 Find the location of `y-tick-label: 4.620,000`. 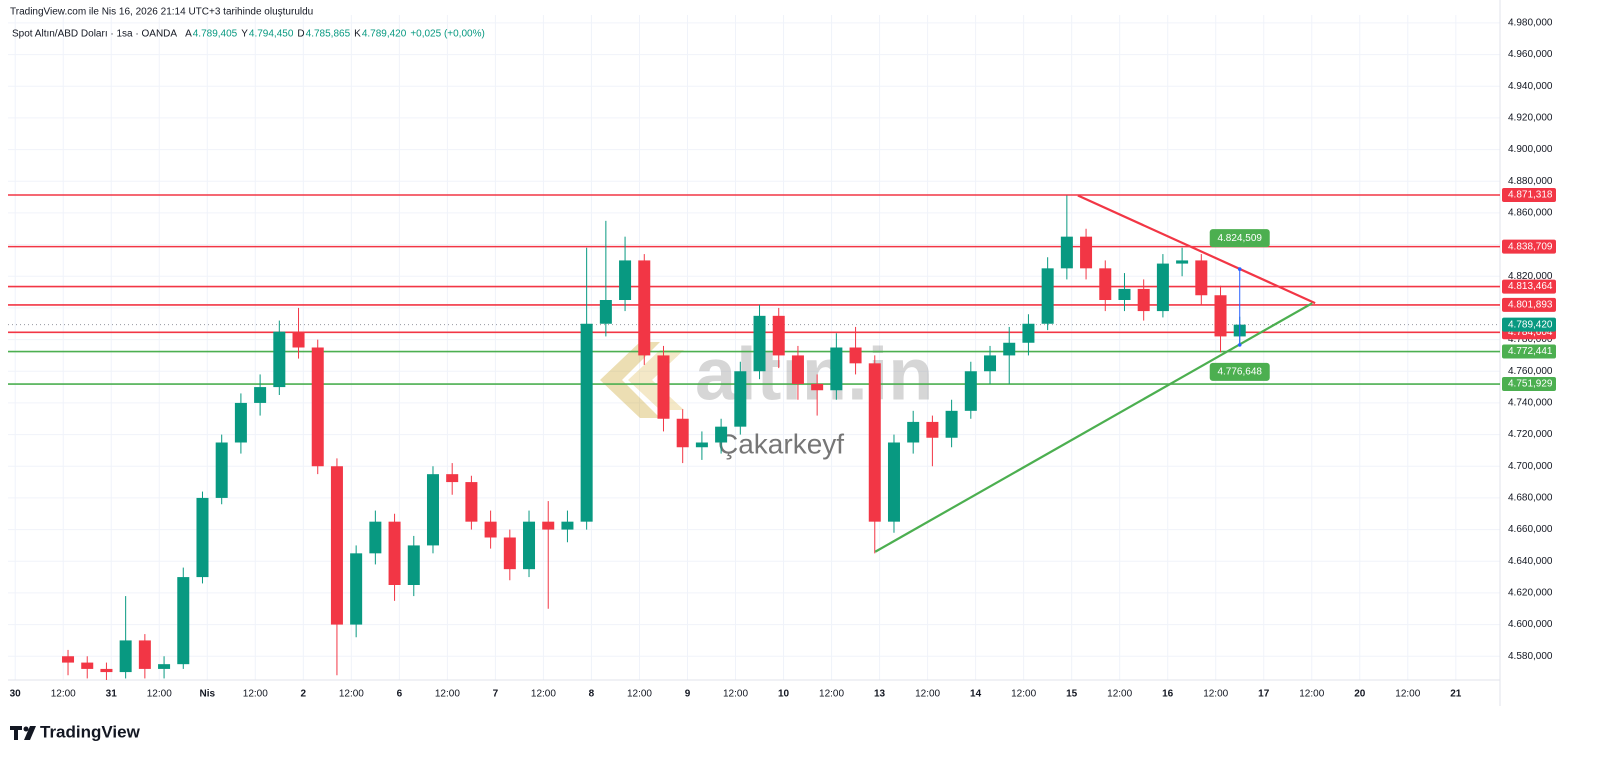

y-tick-label: 4.620,000 is located at coordinates (1530, 593).